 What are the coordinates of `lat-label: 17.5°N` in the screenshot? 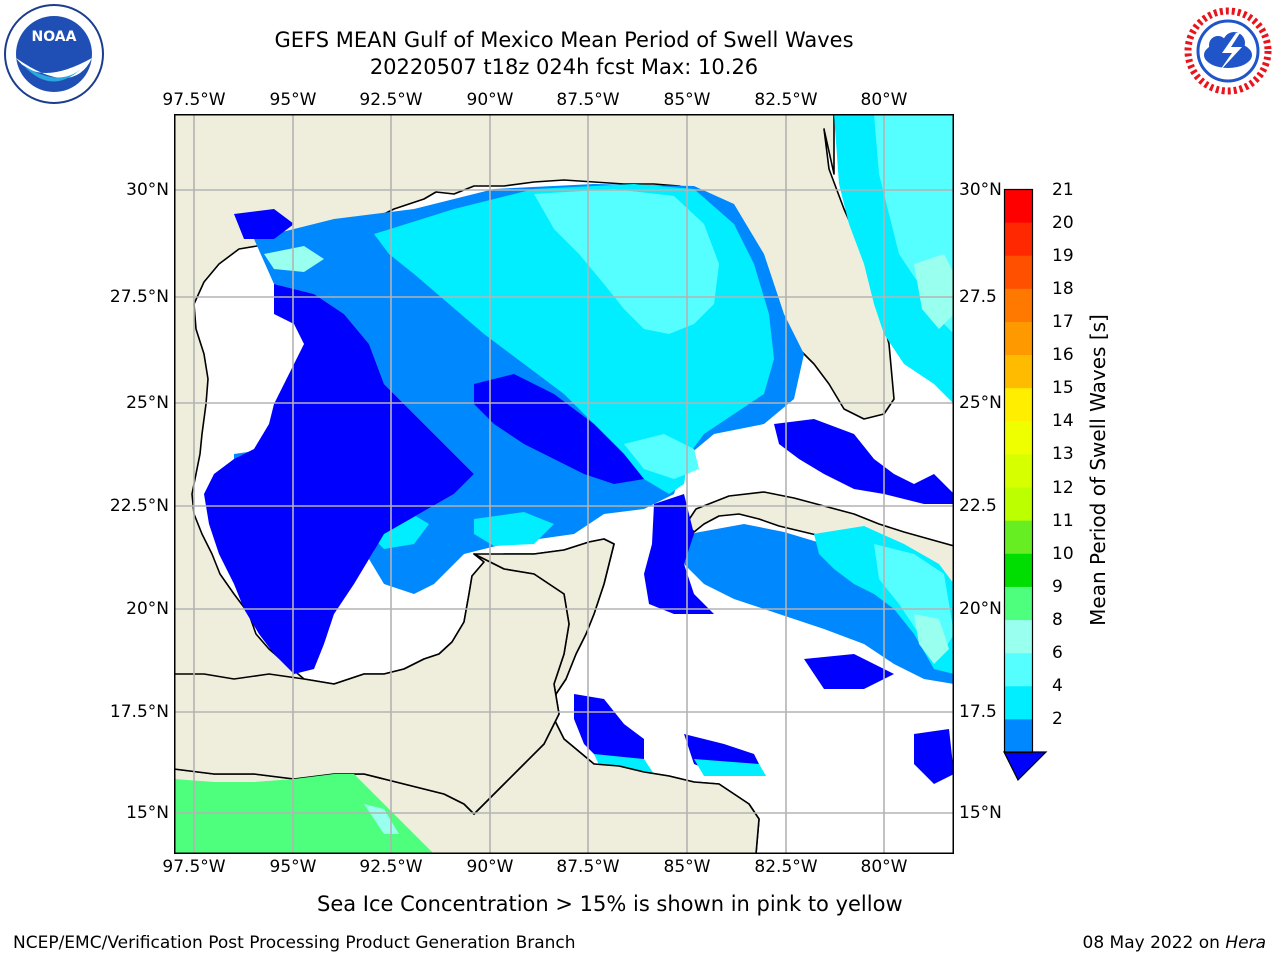 It's located at (139, 712).